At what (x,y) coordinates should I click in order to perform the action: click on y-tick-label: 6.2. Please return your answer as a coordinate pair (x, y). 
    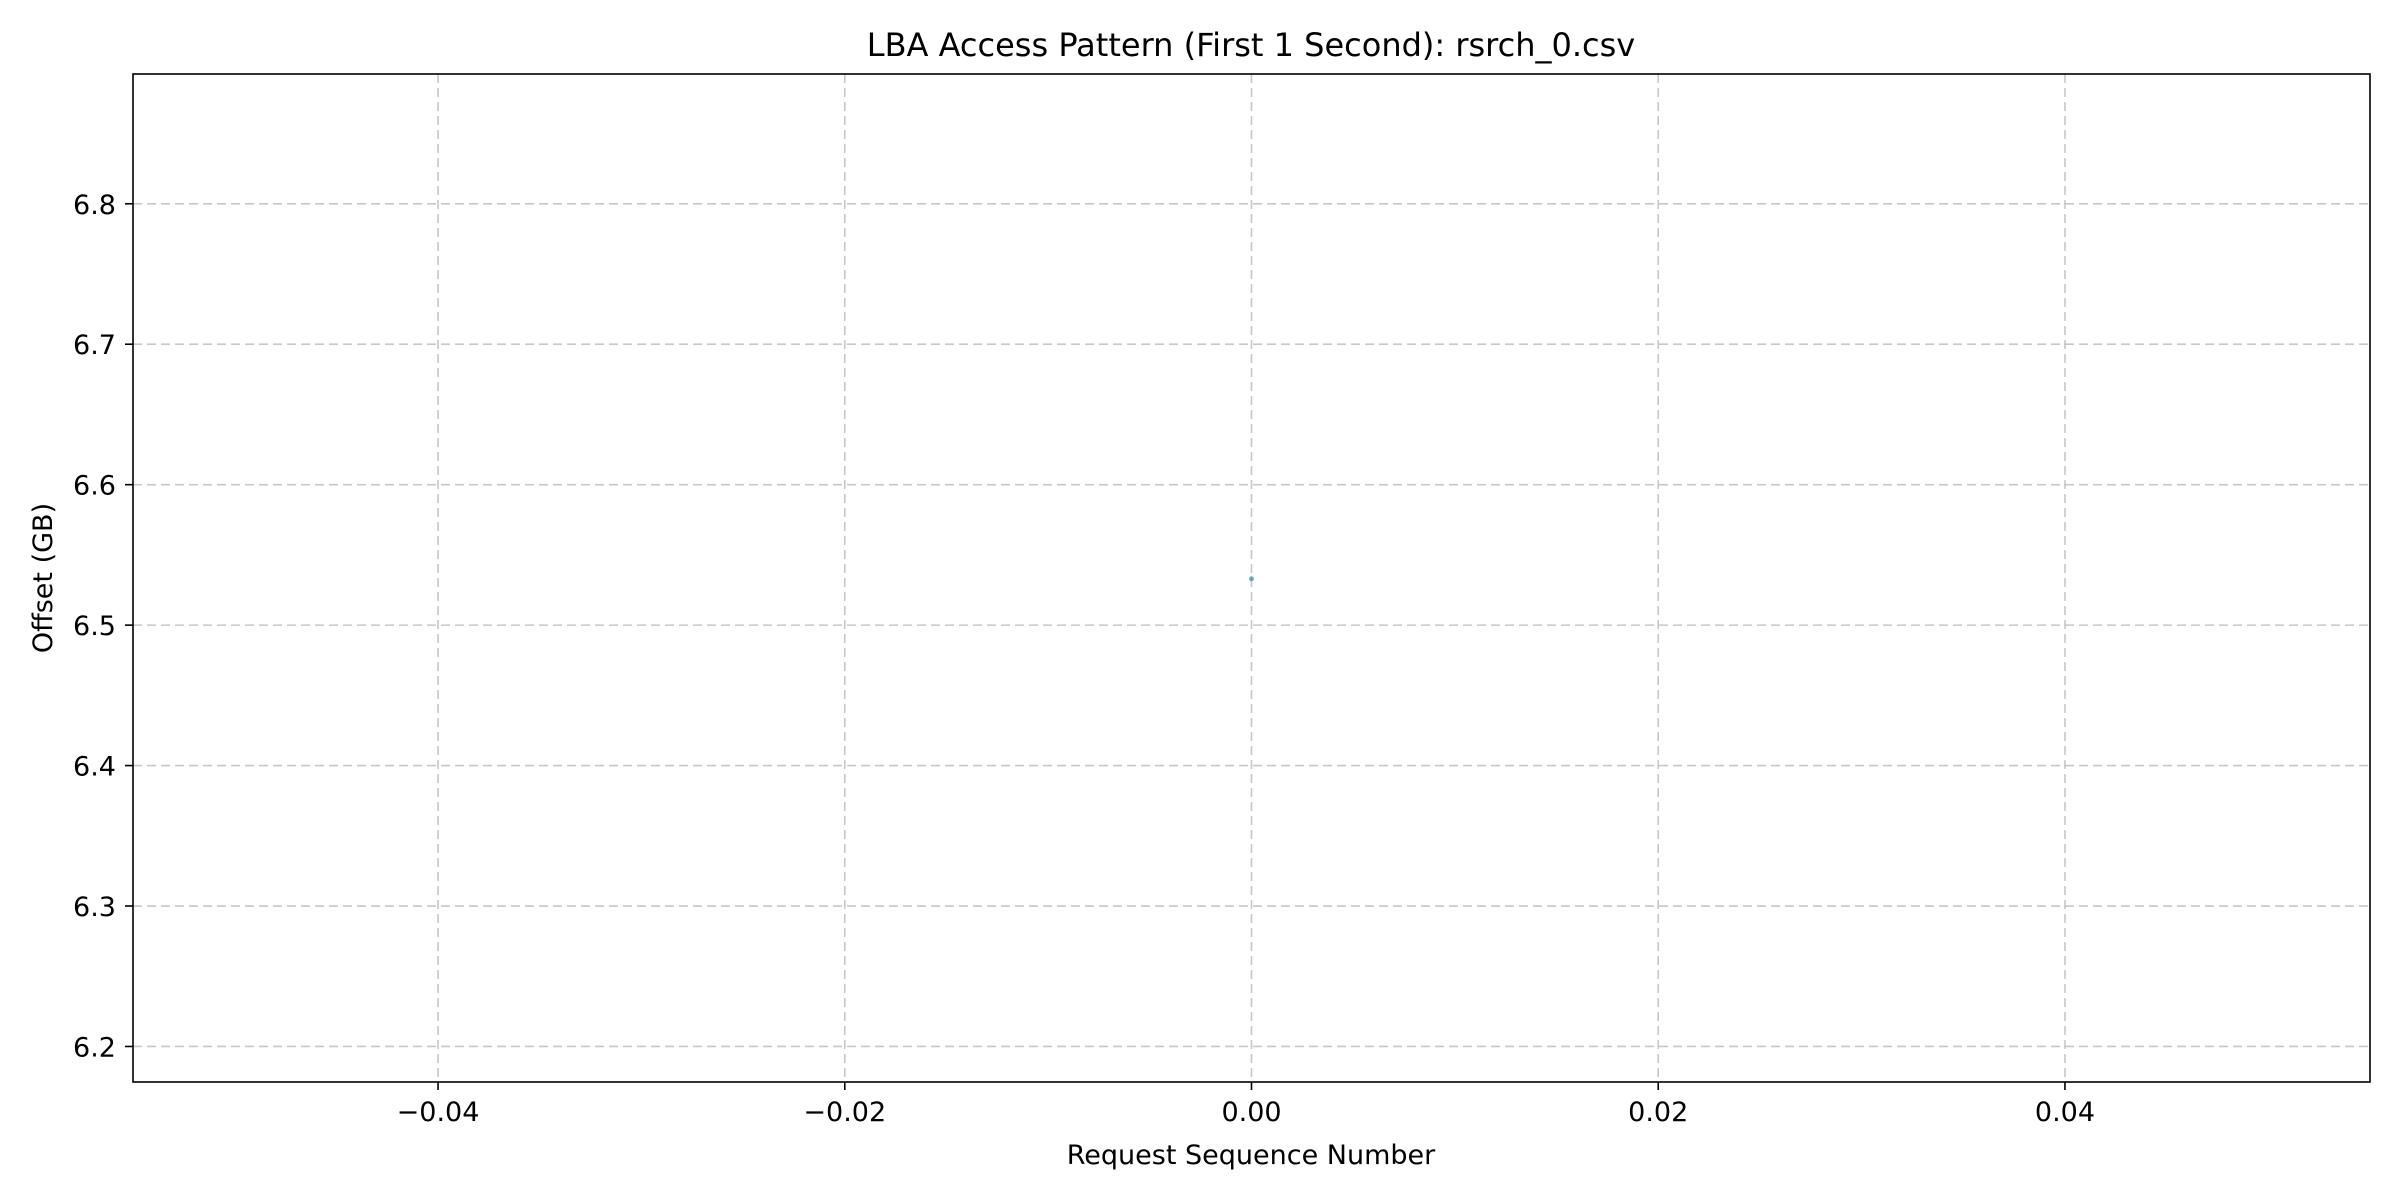
    Looking at the image, I should click on (94, 1047).